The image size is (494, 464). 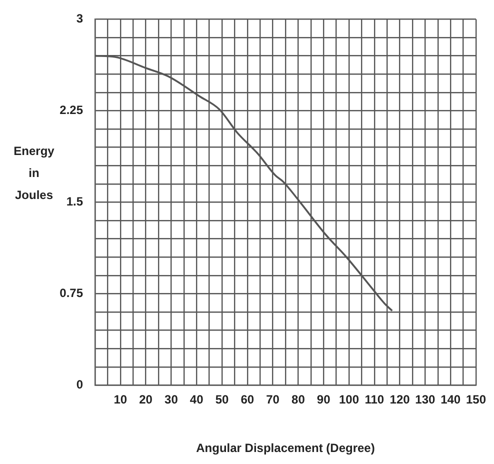 What do you see at coordinates (273, 399) in the screenshot?
I see `x-tick-label: 70` at bounding box center [273, 399].